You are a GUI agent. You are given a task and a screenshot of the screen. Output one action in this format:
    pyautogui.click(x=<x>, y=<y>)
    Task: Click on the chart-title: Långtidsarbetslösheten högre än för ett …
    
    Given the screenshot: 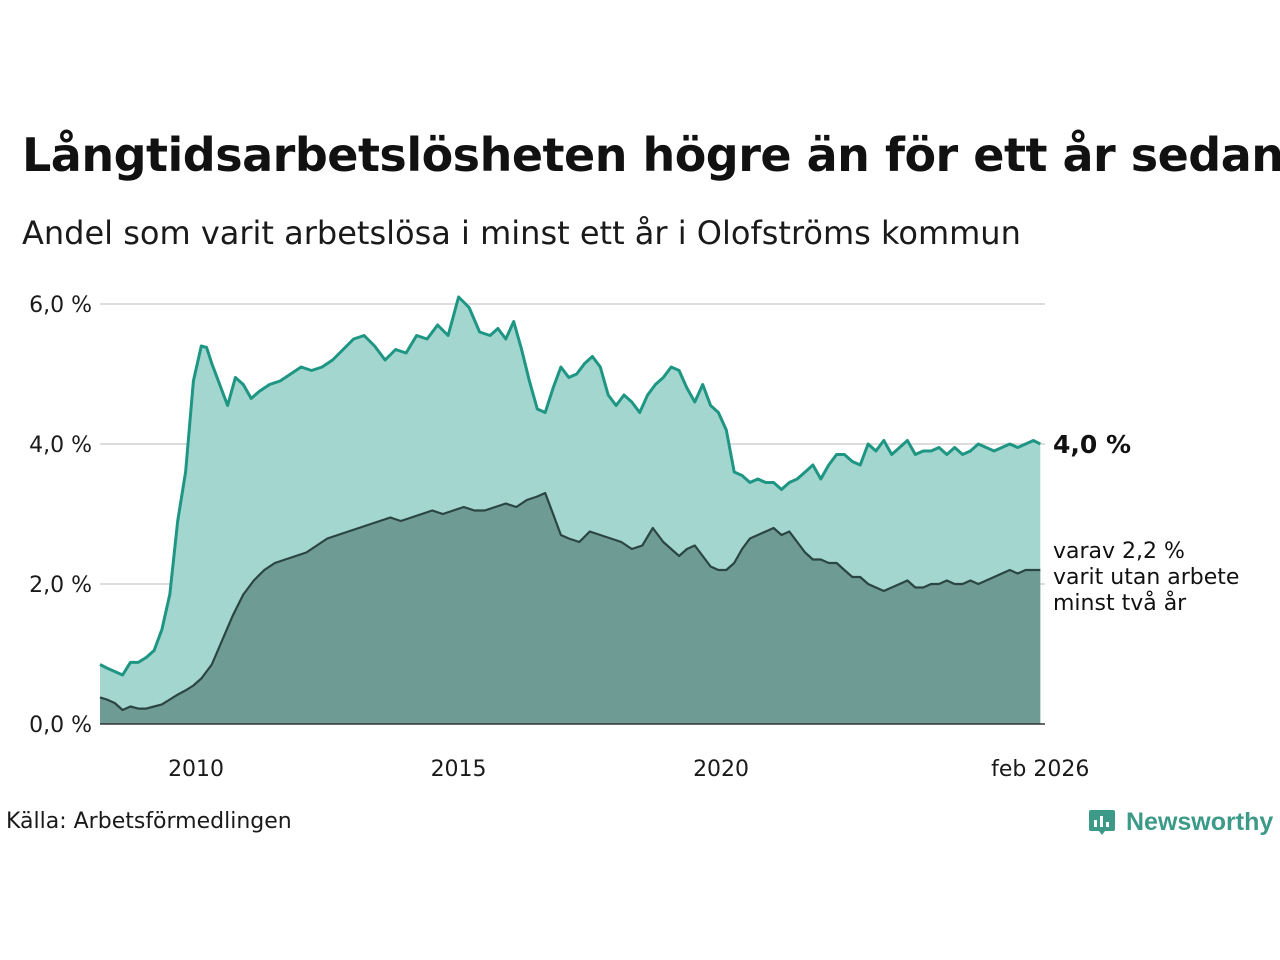 What is the action you would take?
    pyautogui.click(x=651, y=155)
    